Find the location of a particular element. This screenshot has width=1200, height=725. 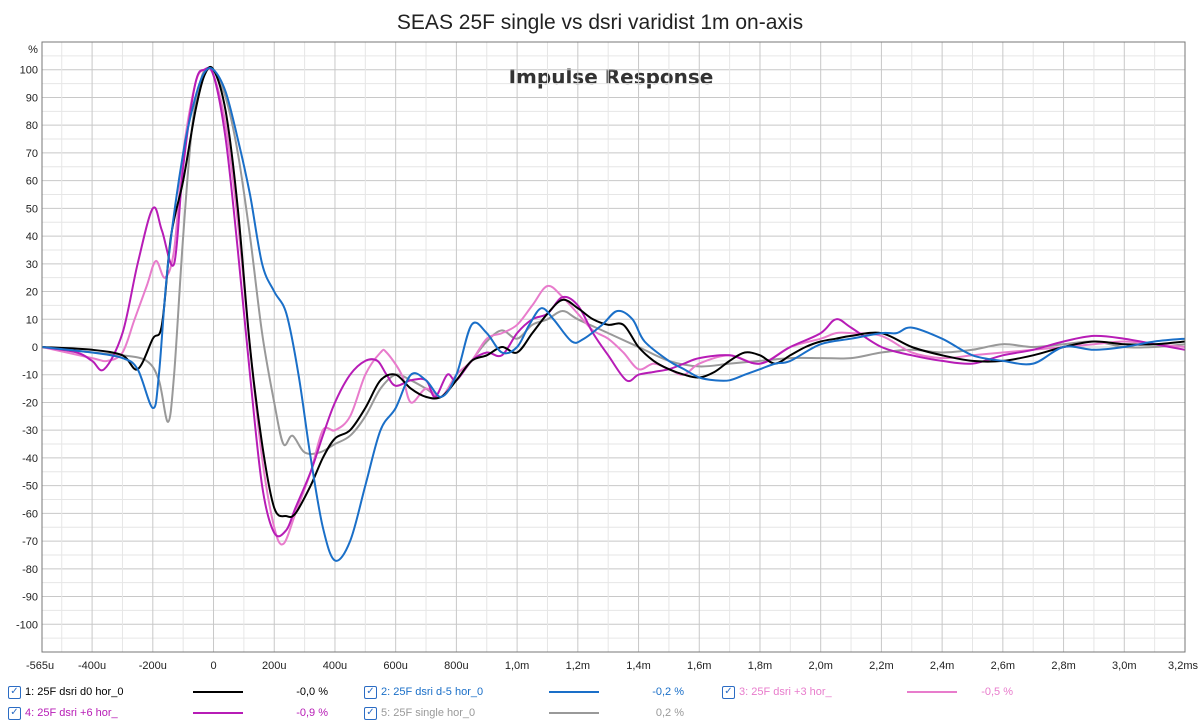

x-tick-label: 1,0m is located at coordinates (517, 666).